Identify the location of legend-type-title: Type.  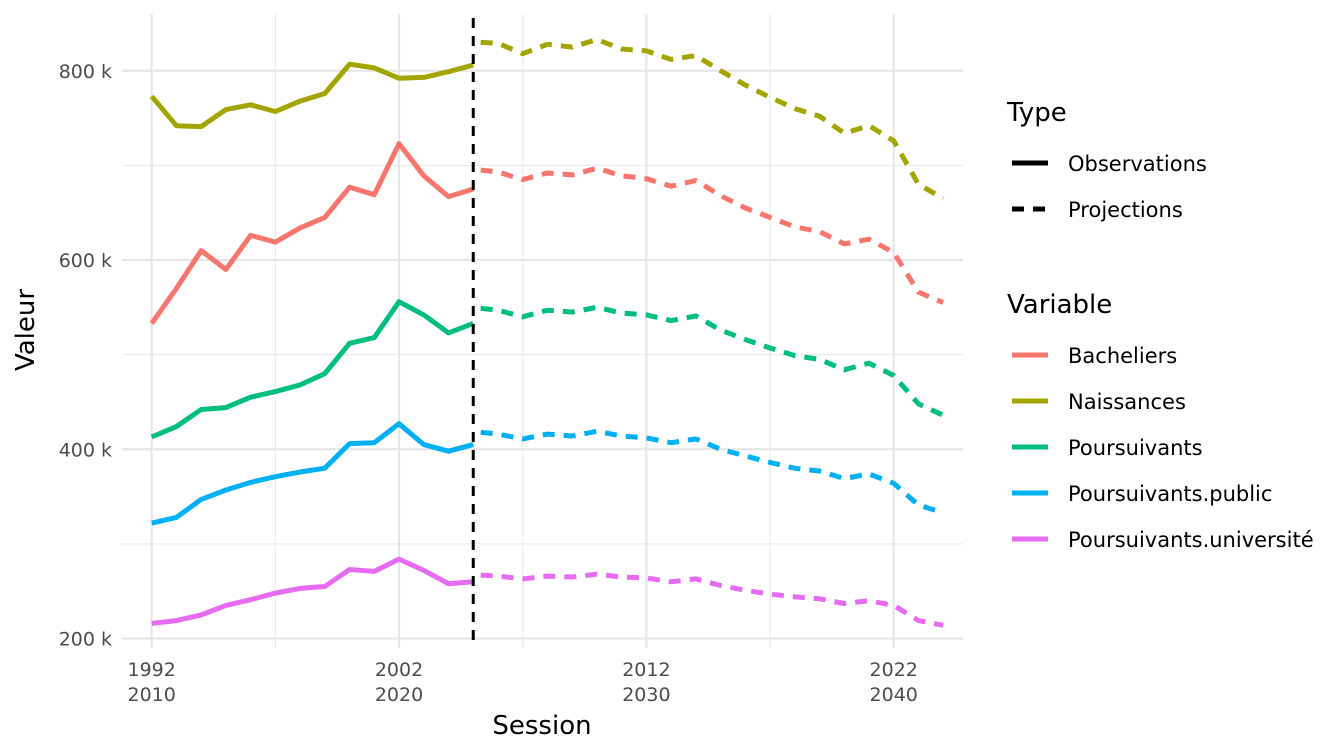
(1036, 113).